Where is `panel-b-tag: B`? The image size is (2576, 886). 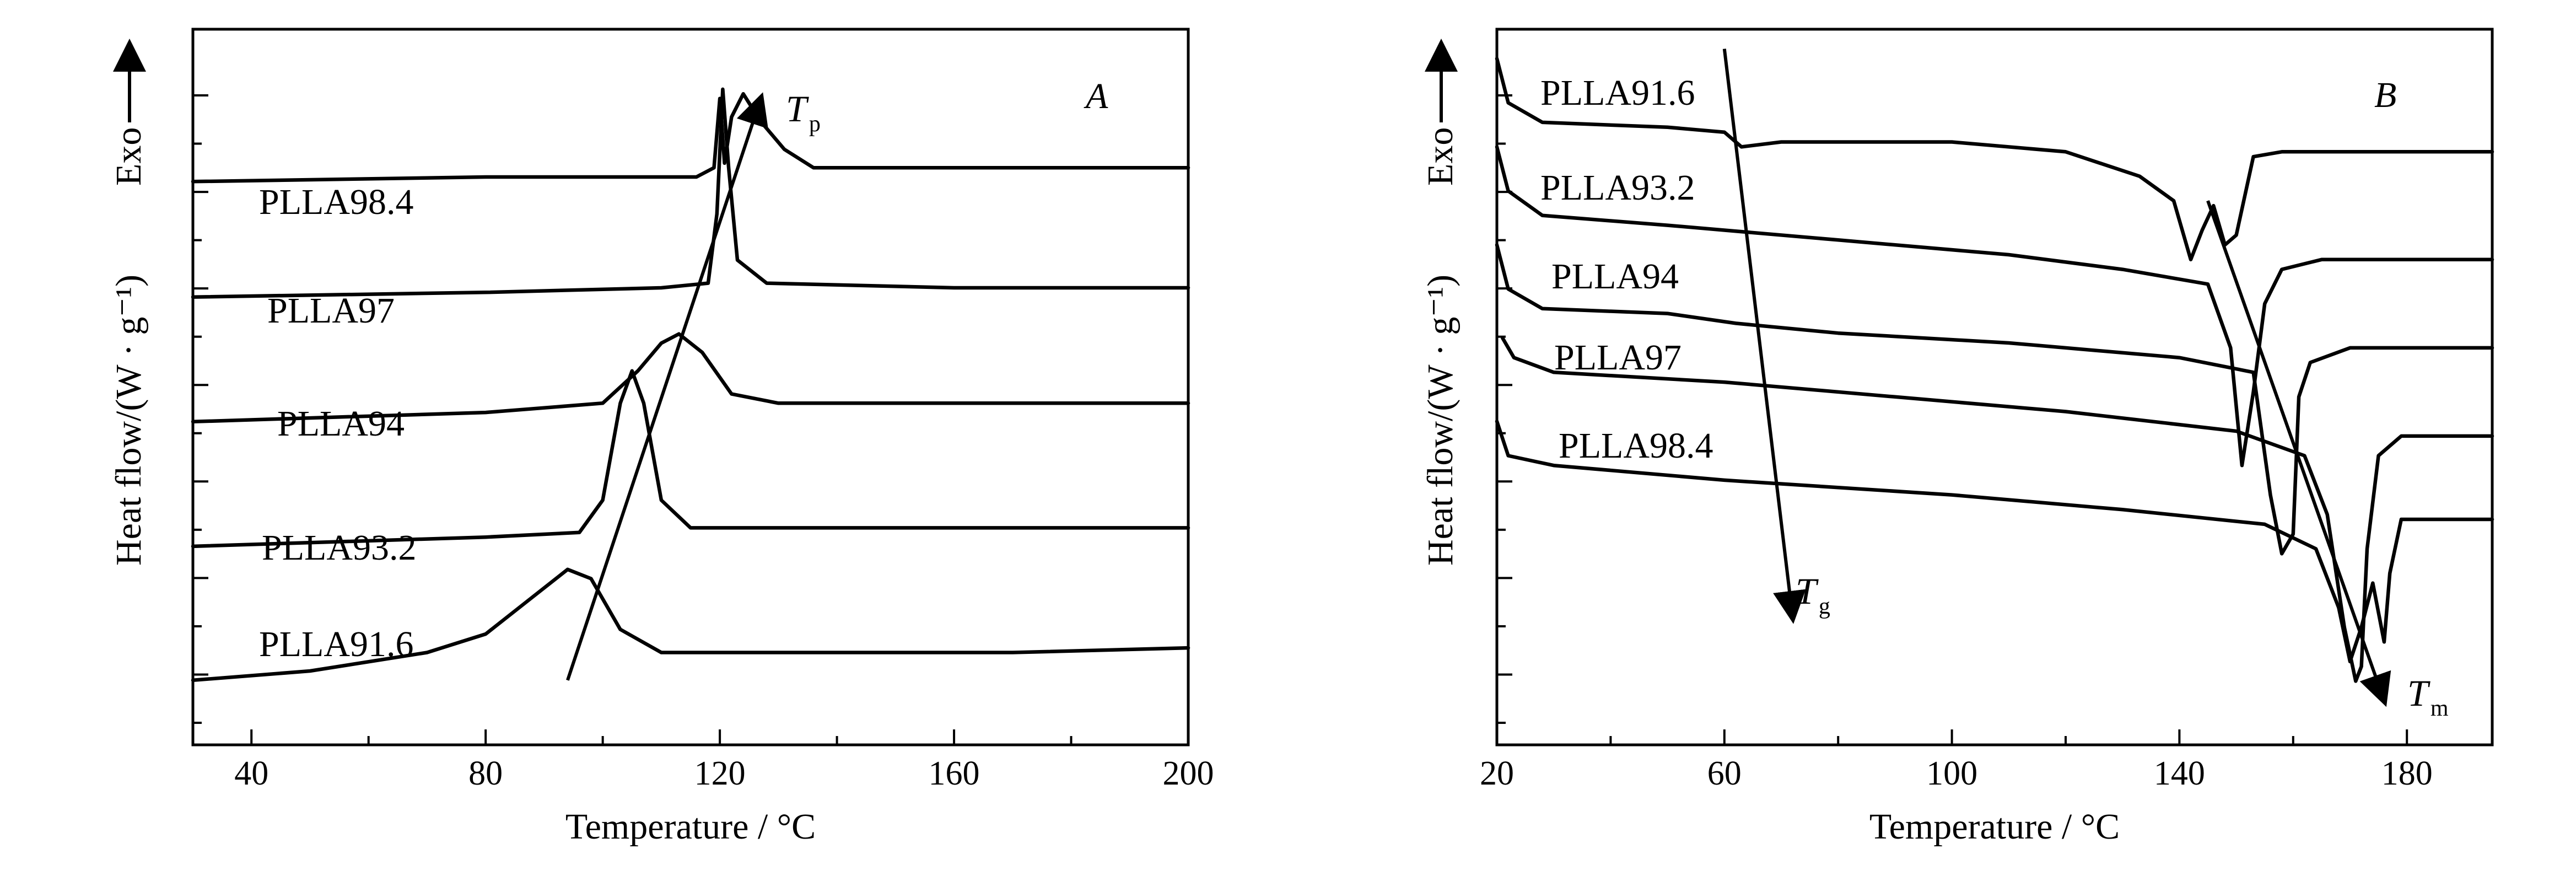
panel-b-tag: B is located at coordinates (2385, 95).